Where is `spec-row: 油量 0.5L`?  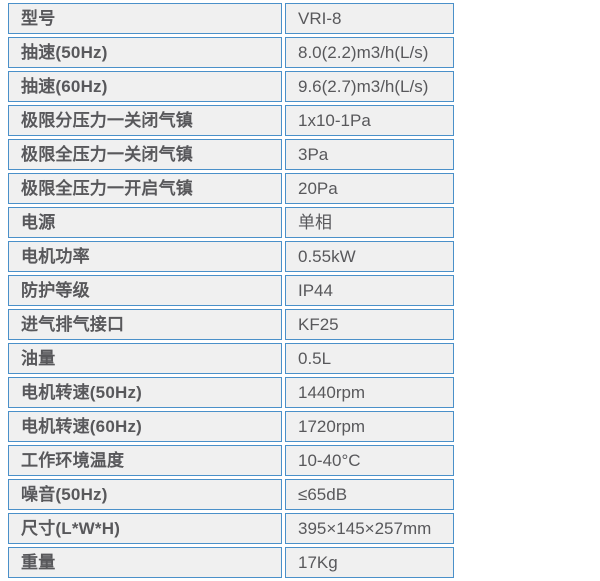 spec-row: 油量 0.5L is located at coordinates (231, 358).